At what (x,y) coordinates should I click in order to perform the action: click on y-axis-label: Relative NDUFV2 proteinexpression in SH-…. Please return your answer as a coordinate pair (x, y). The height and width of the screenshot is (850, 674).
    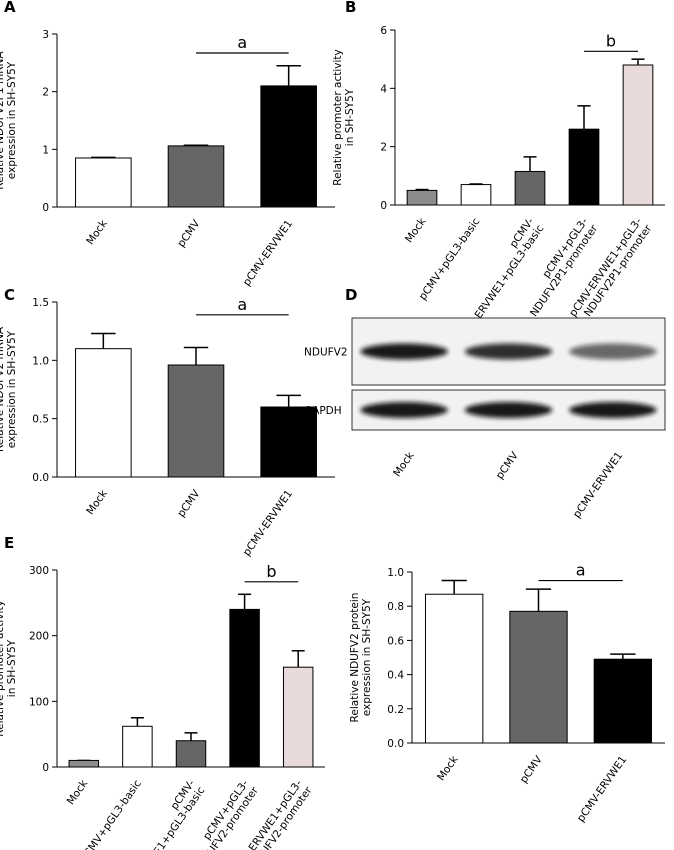
    Looking at the image, I should click on (361, 658).